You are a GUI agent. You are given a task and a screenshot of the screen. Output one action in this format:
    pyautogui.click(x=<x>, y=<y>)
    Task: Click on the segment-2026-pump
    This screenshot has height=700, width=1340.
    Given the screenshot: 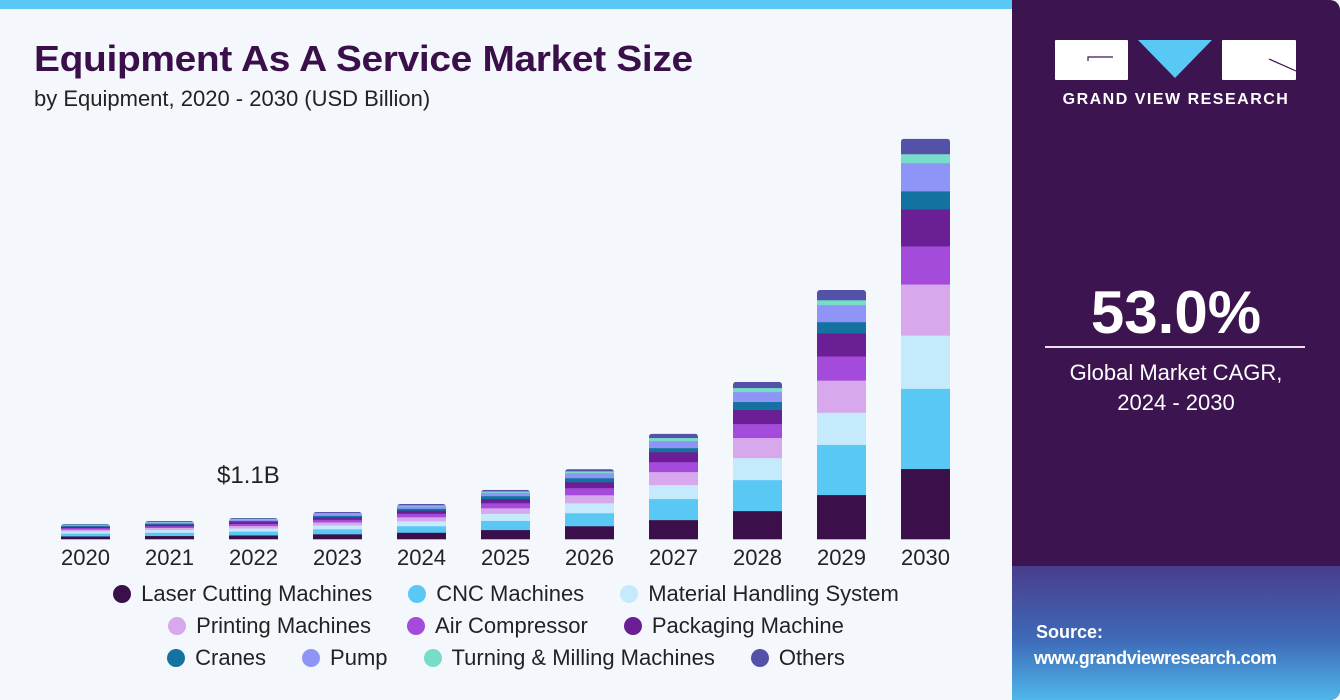 What is the action you would take?
    pyautogui.click(x=589, y=475)
    